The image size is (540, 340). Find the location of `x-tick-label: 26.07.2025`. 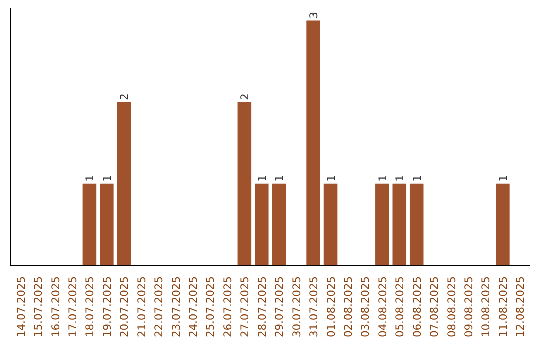

x-tick-label: 26.07.2025 is located at coordinates (227, 307).